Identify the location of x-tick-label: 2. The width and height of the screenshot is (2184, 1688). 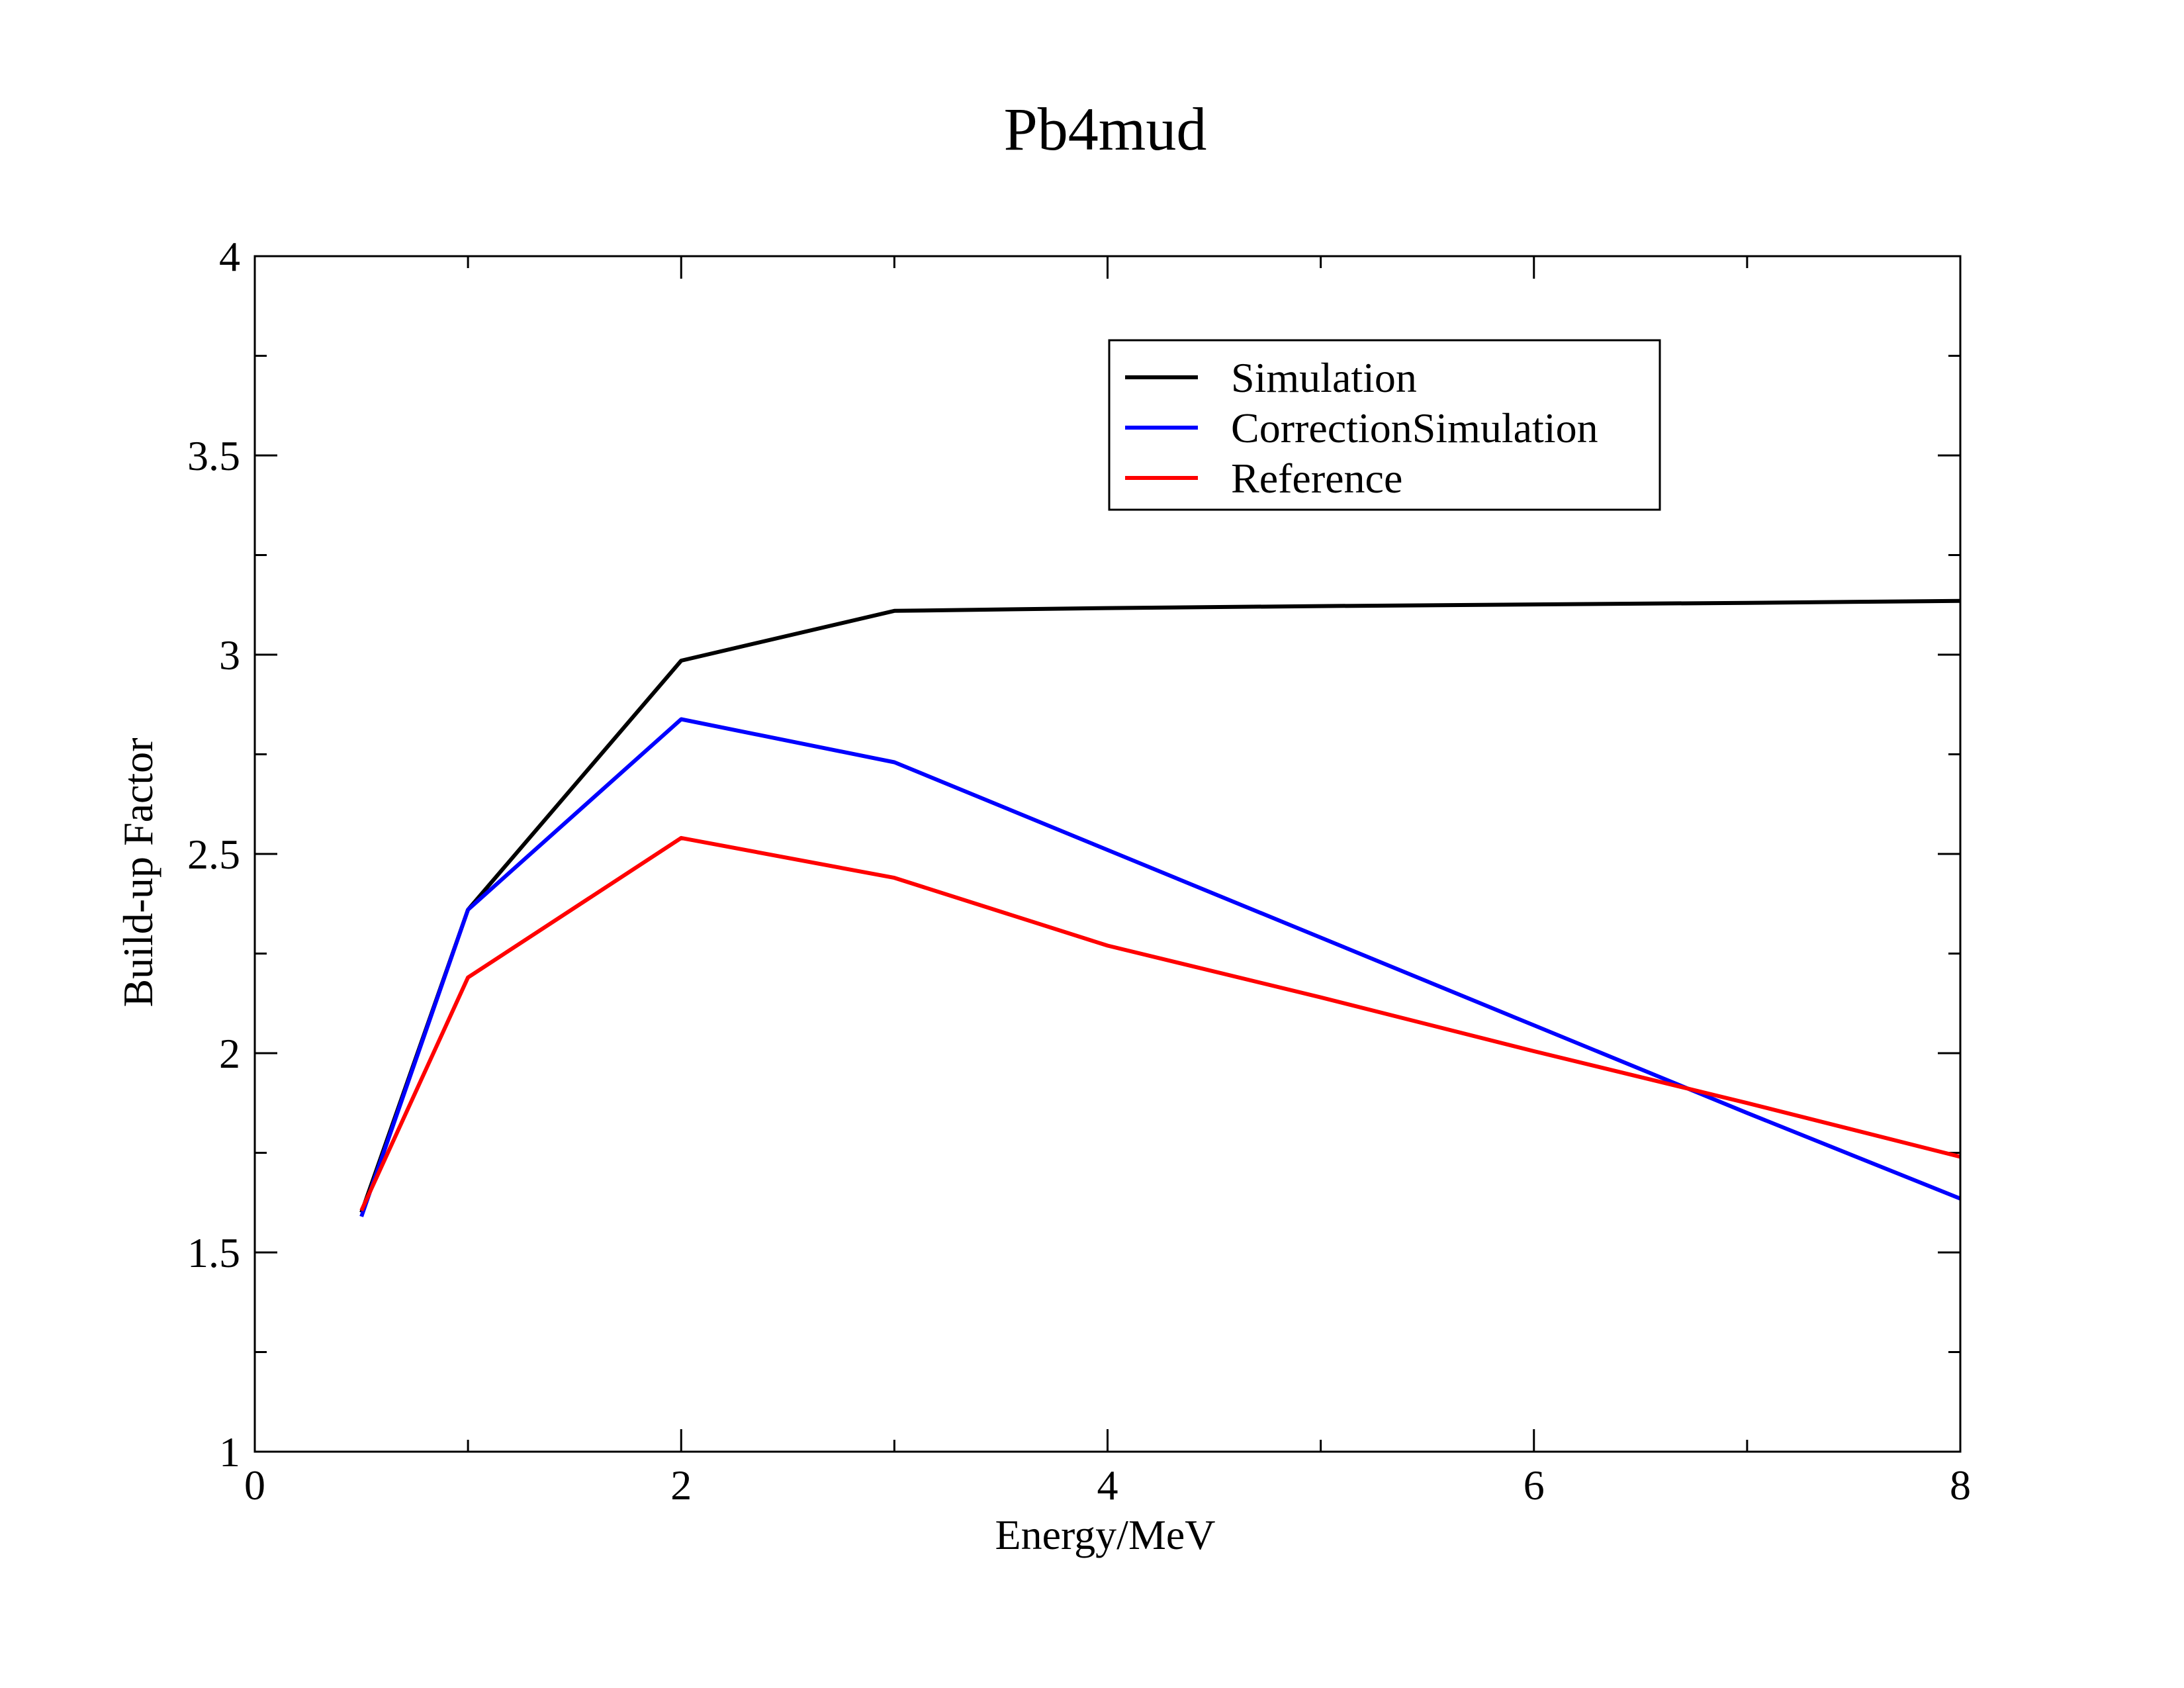
(681, 1486).